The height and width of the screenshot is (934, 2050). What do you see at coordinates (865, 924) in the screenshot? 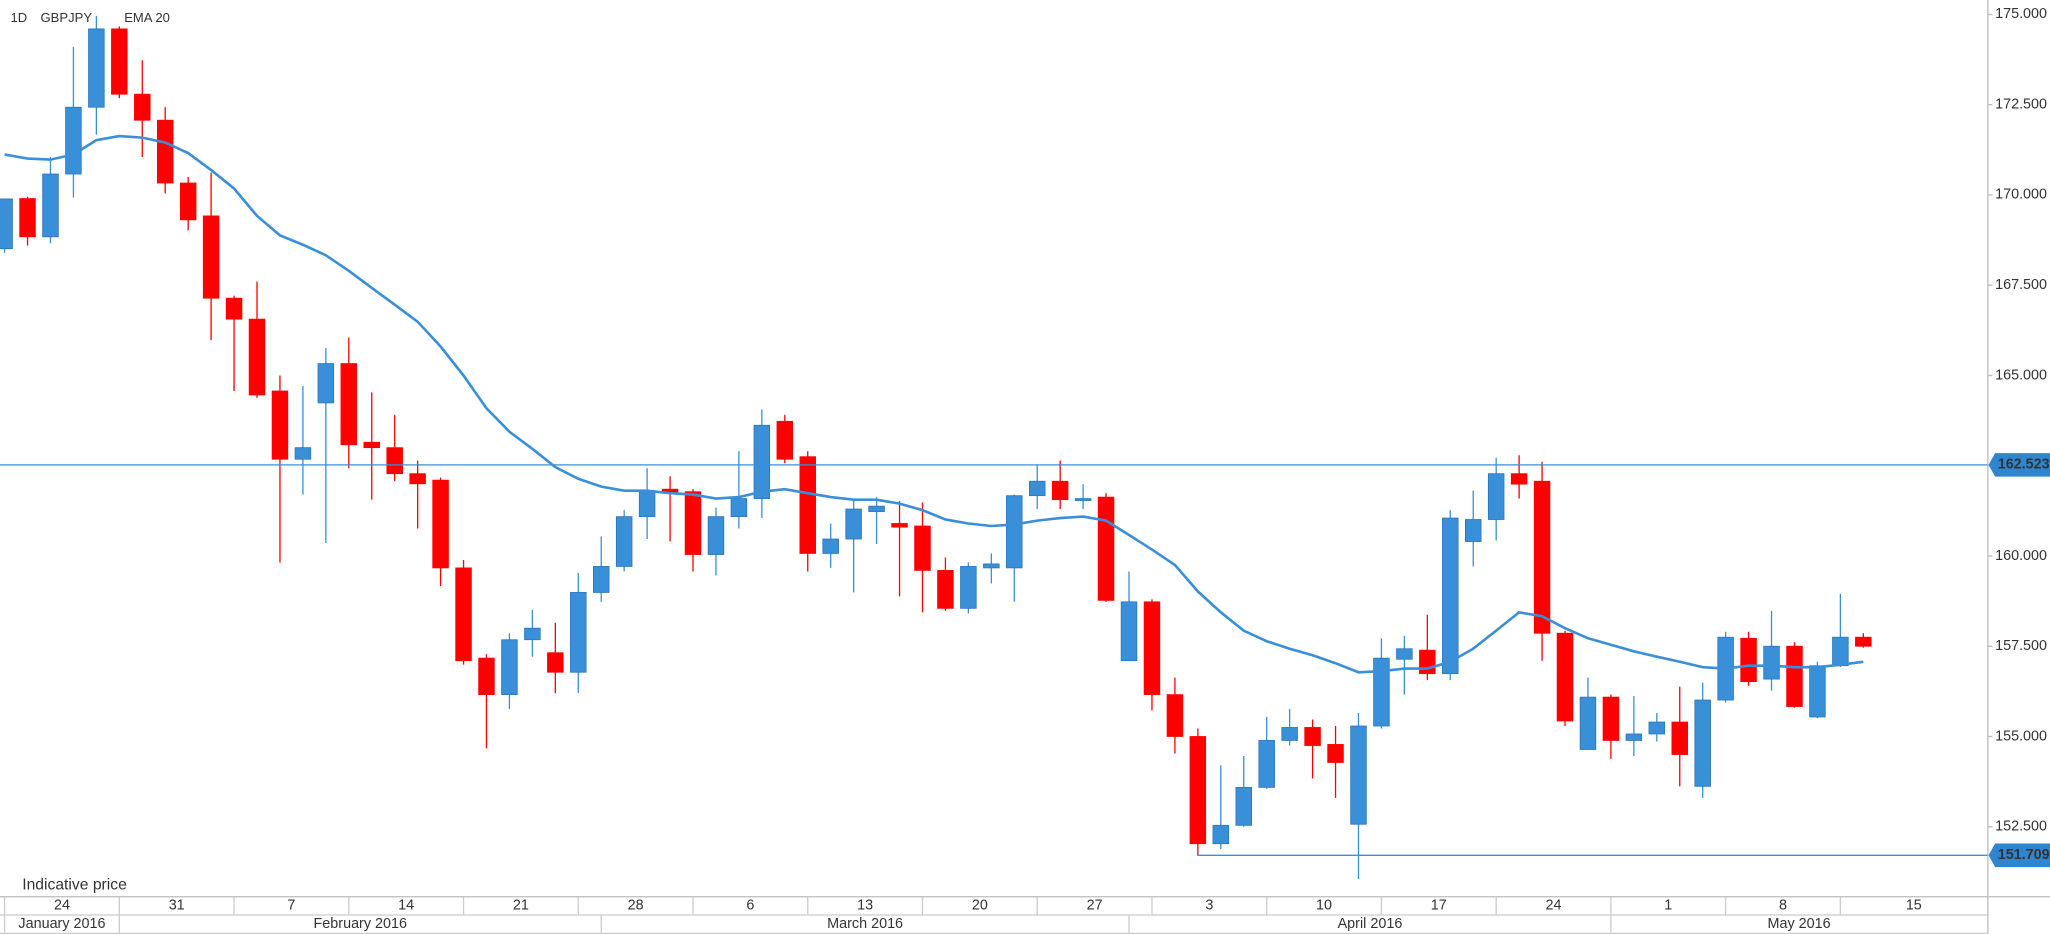
I see `month-label: March 2016` at bounding box center [865, 924].